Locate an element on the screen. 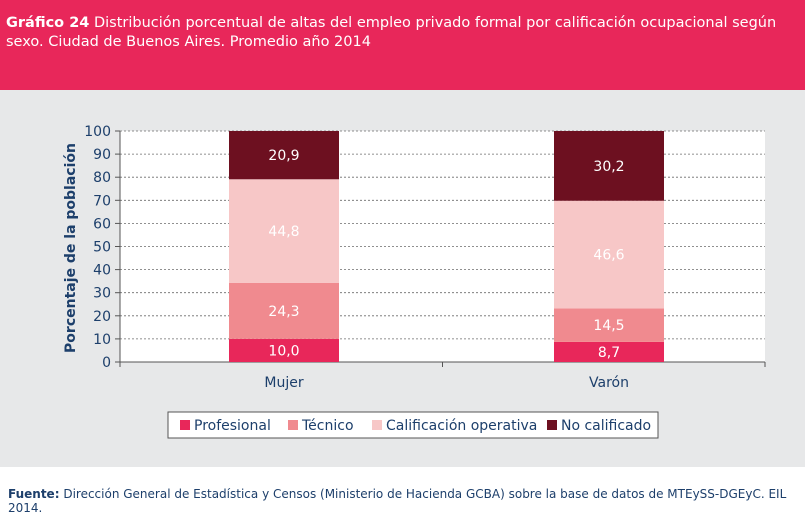  data-label: 44,8 is located at coordinates (283, 232).